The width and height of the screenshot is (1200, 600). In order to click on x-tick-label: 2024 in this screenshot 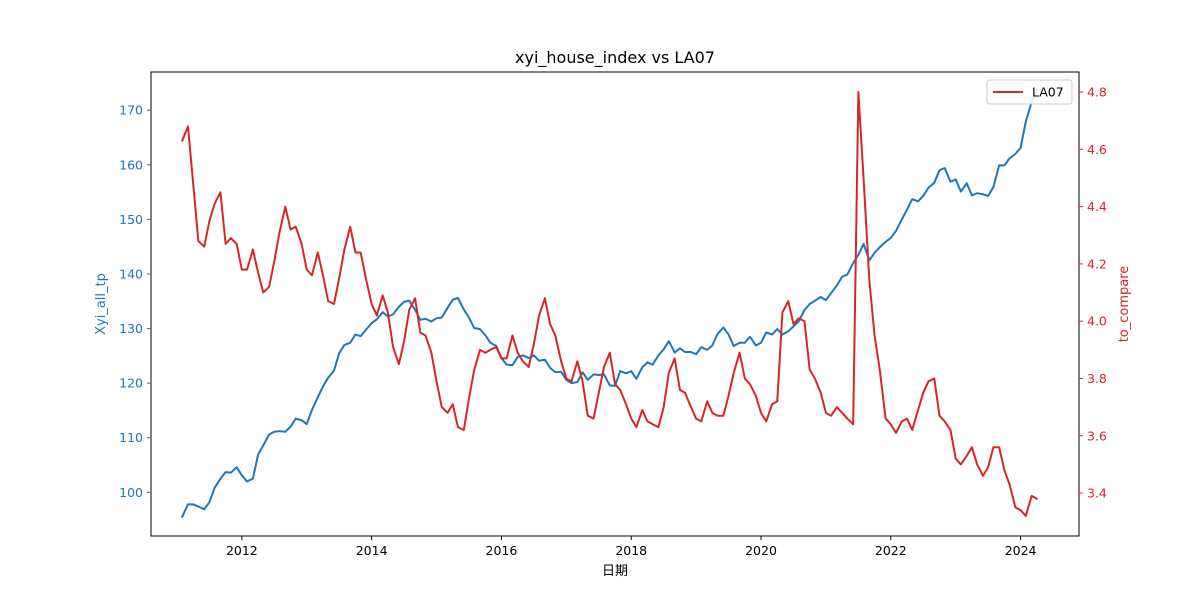, I will do `click(1021, 550)`.